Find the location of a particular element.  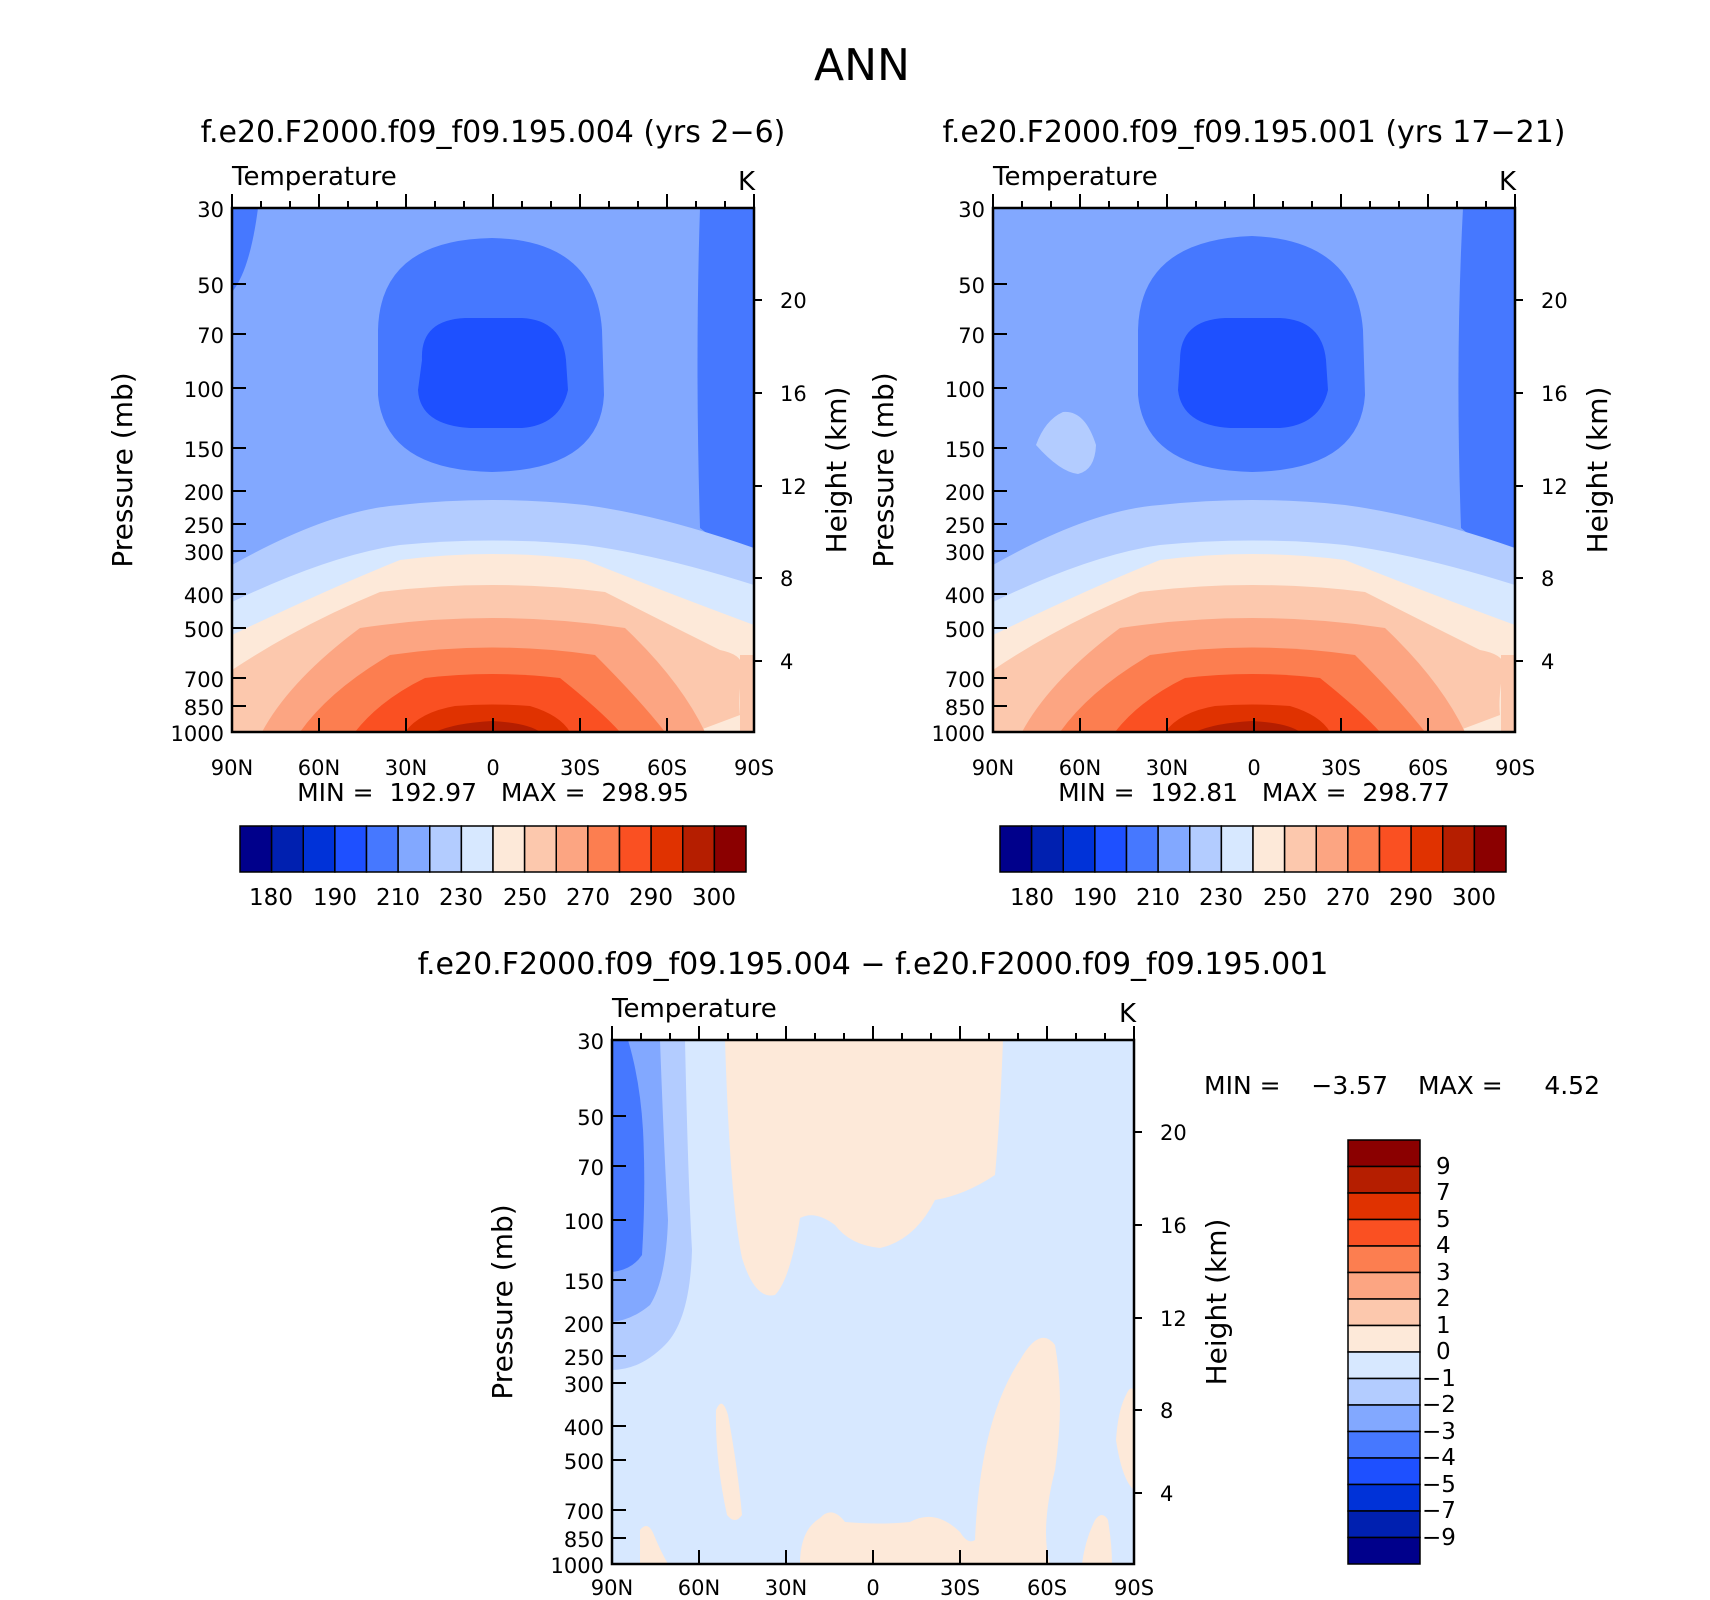

colorbar-label: −5 is located at coordinates (1439, 1485).